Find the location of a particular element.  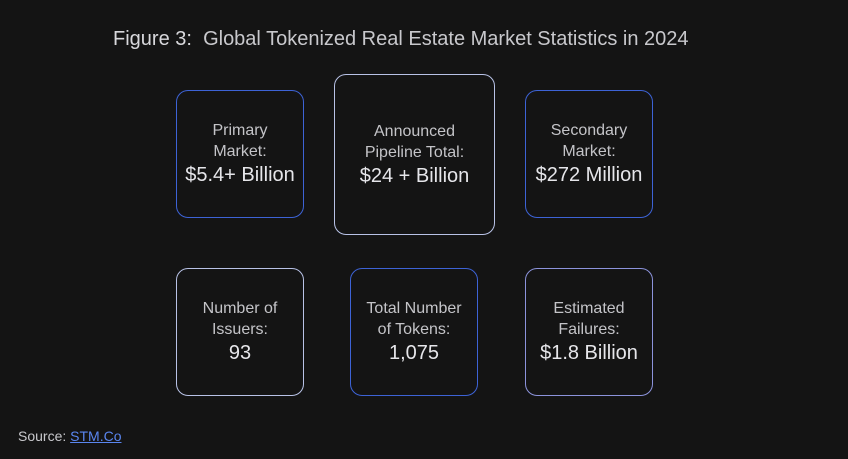

stat-card-secondary-market: Secondary Market: $272 Million is located at coordinates (589, 154).